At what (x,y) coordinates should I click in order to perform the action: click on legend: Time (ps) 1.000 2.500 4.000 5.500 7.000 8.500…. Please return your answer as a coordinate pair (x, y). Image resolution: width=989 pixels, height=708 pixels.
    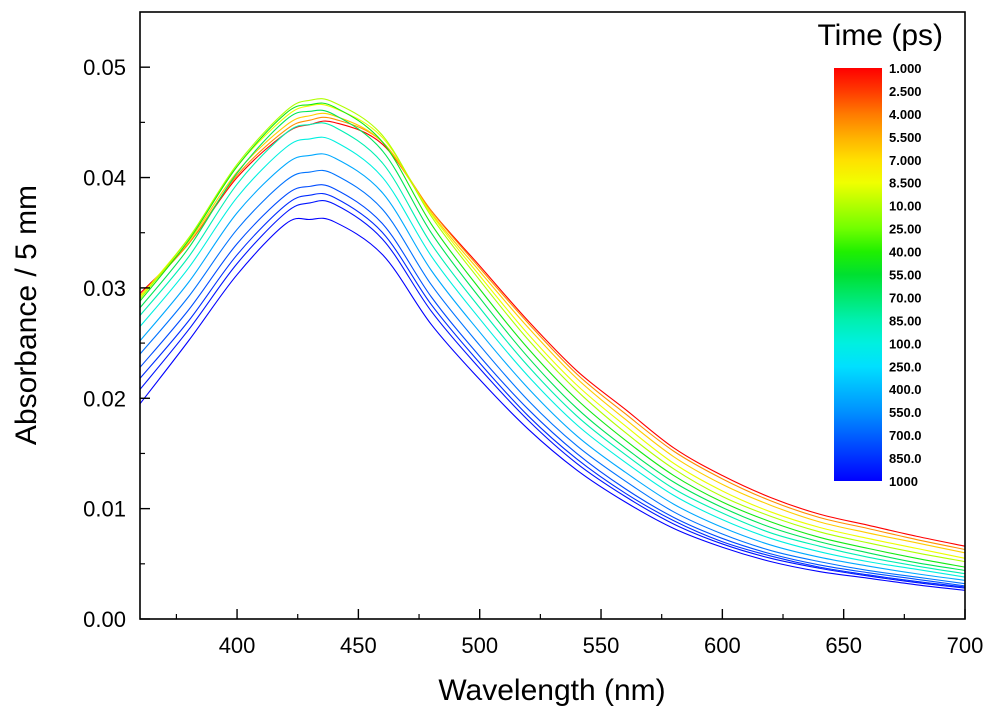
    Looking at the image, I should click on (880, 254).